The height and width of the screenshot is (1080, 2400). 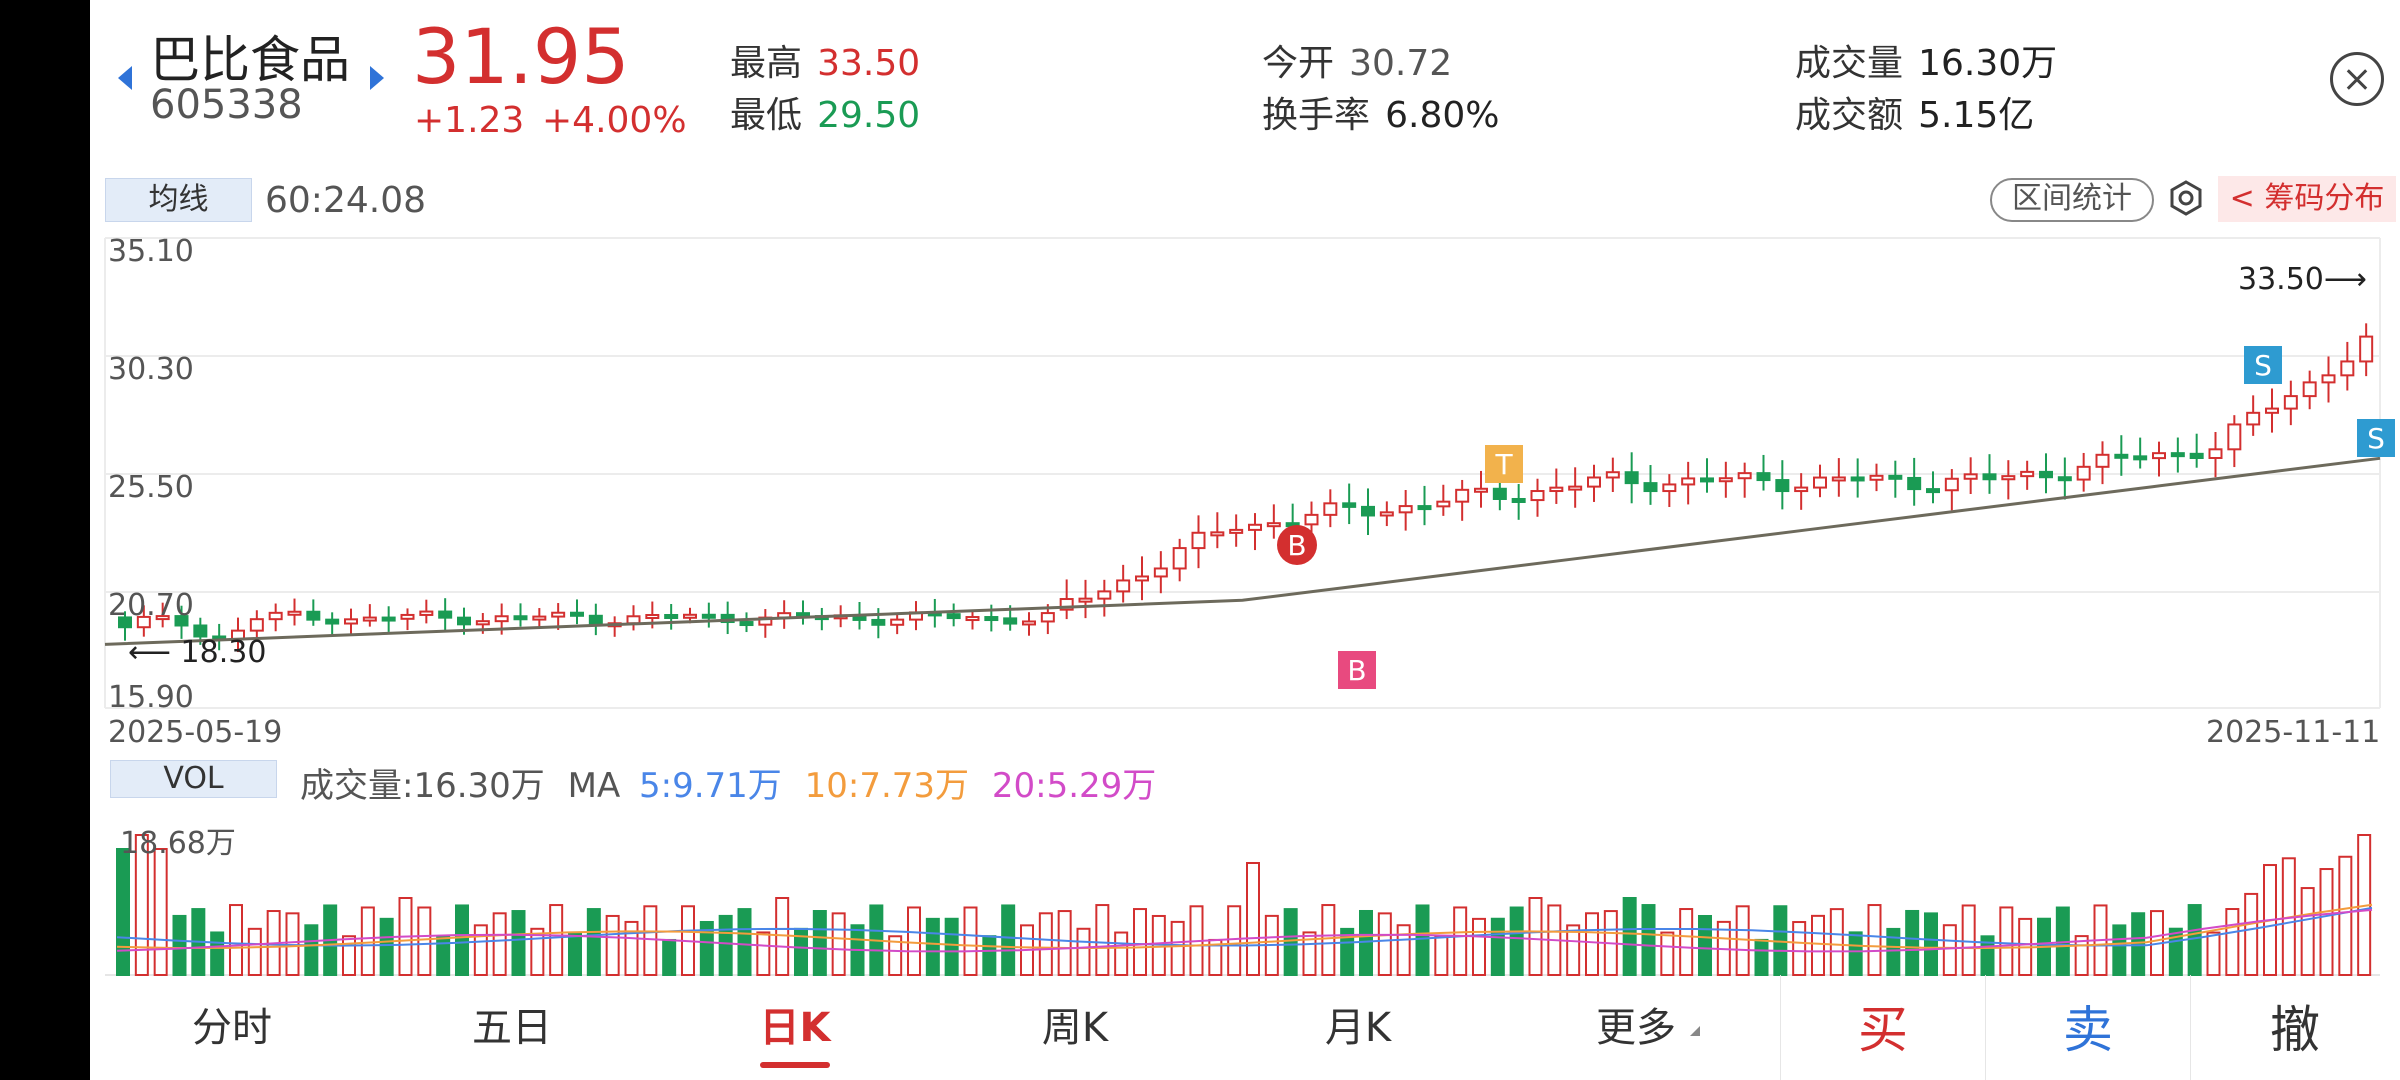 What do you see at coordinates (2263, 365) in the screenshot?
I see `signal-marker` at bounding box center [2263, 365].